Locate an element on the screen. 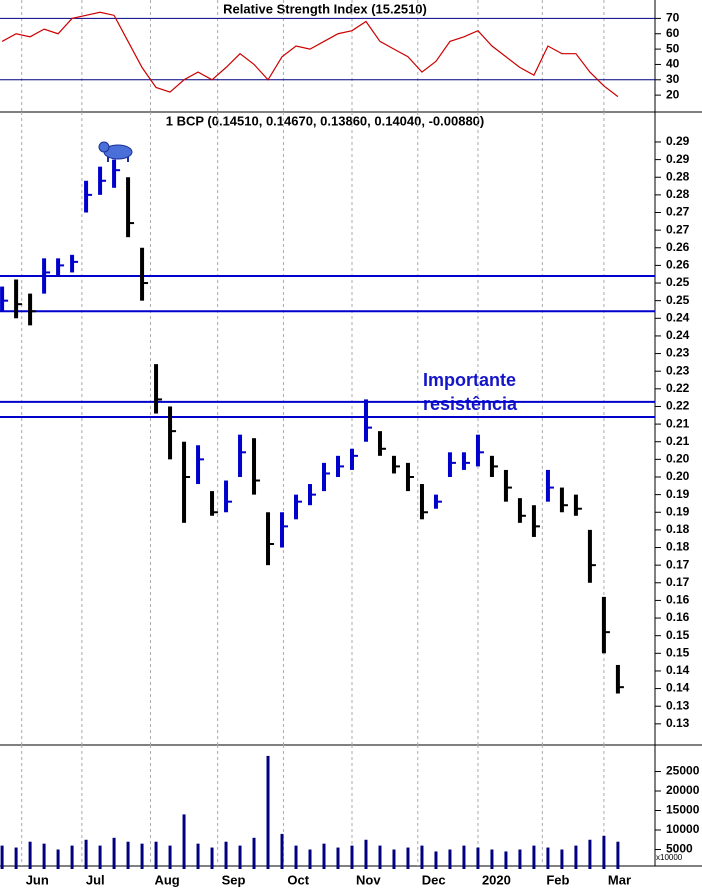 The width and height of the screenshot is (702, 890). y-tick-label: 20 is located at coordinates (673, 94).